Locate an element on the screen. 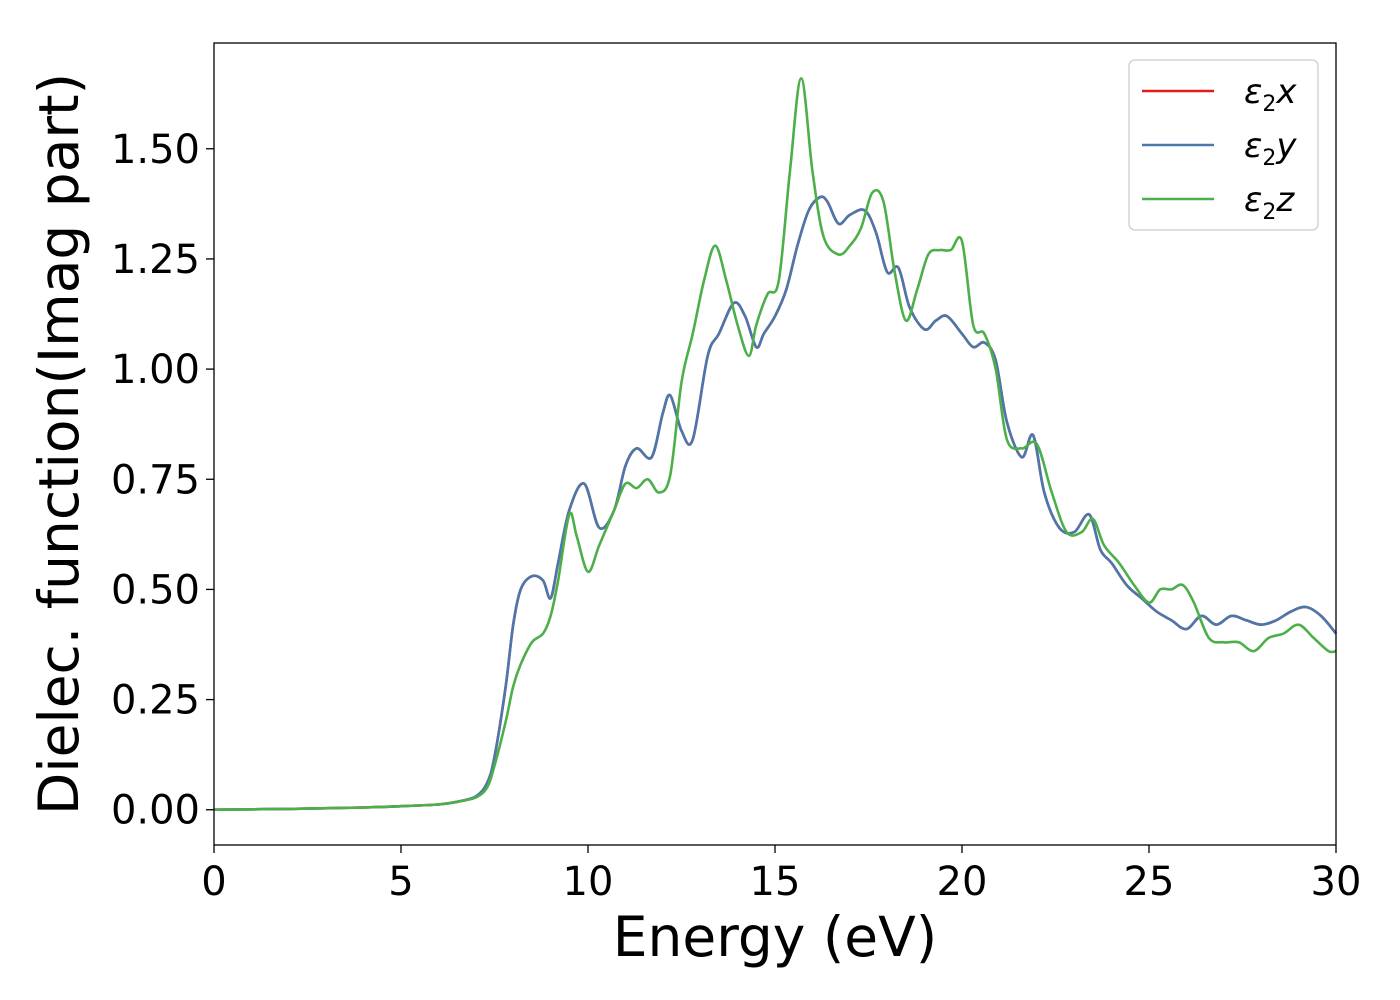 This screenshot has height=1000, width=1400. x-tick-label: 0 is located at coordinates (213, 882).